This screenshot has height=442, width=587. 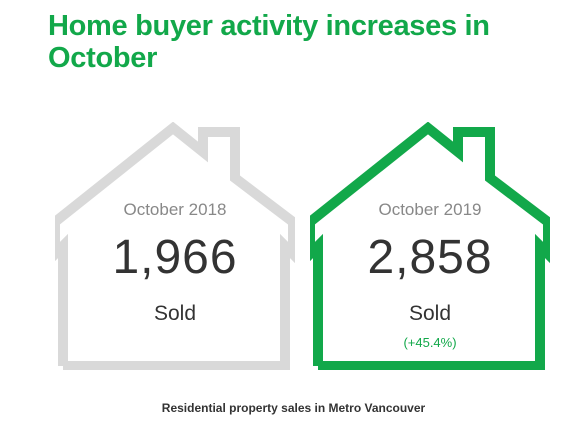 What do you see at coordinates (430, 209) in the screenshot?
I see `period-label: October 2019` at bounding box center [430, 209].